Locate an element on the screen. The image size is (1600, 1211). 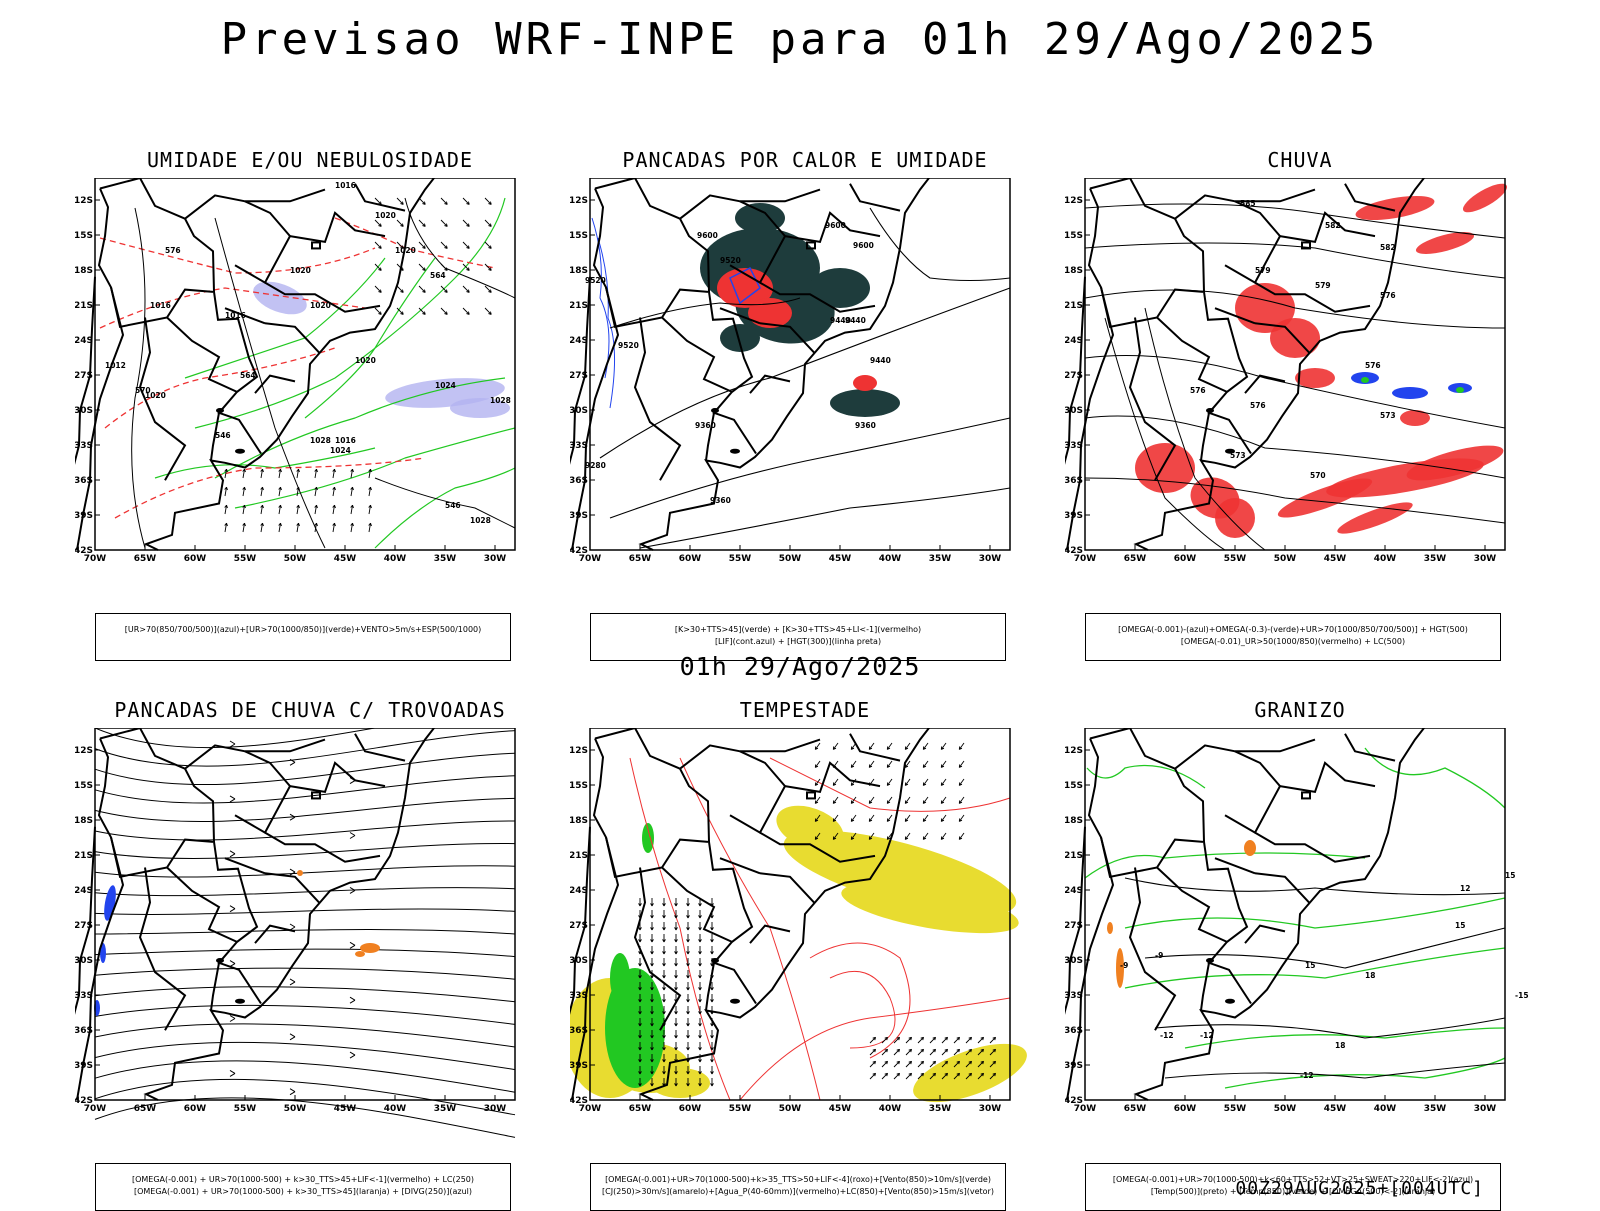
wind850-area is located at coordinates (620, 978).